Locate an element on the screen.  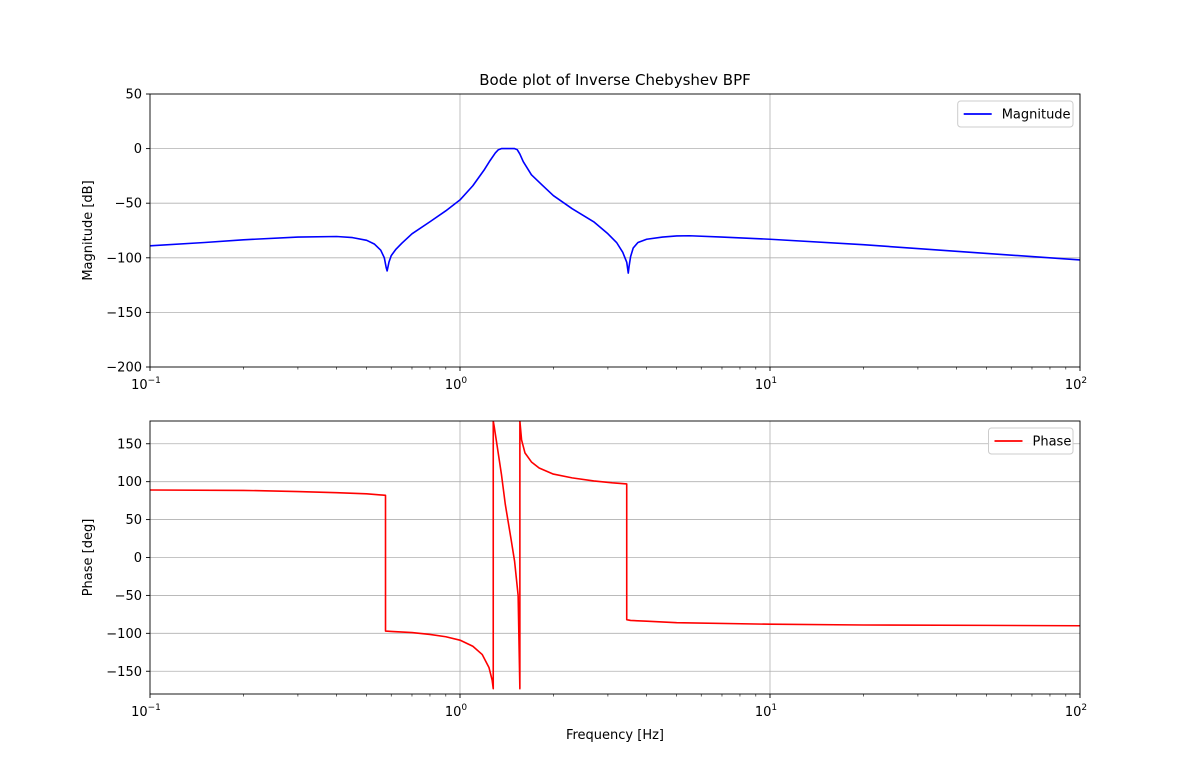
x-axis-label: Frequency [Hz] is located at coordinates (615, 735).